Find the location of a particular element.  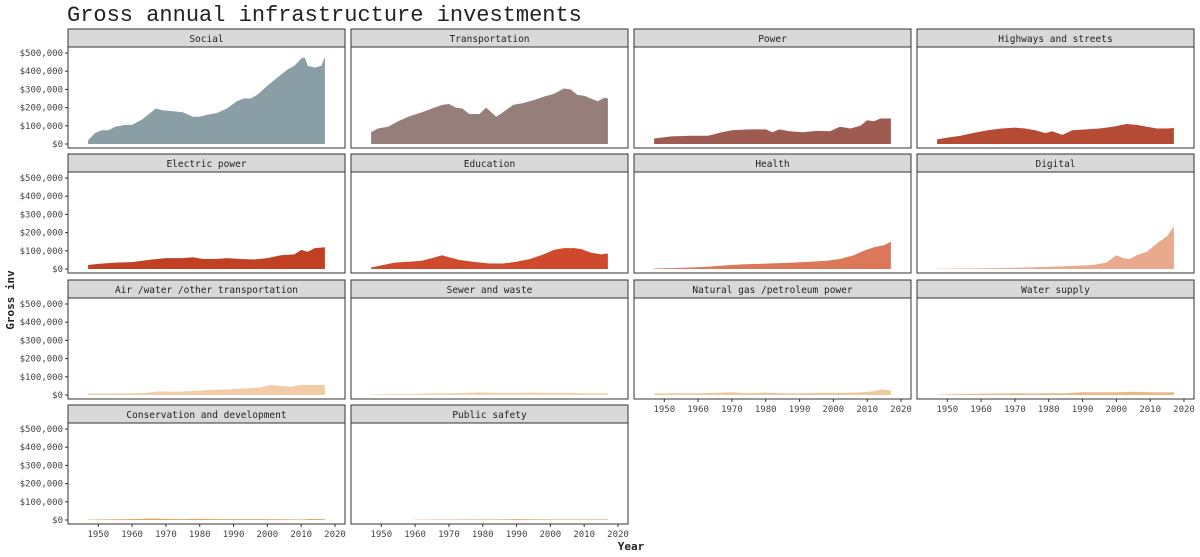

facet-panel: Power is located at coordinates (772, 88).